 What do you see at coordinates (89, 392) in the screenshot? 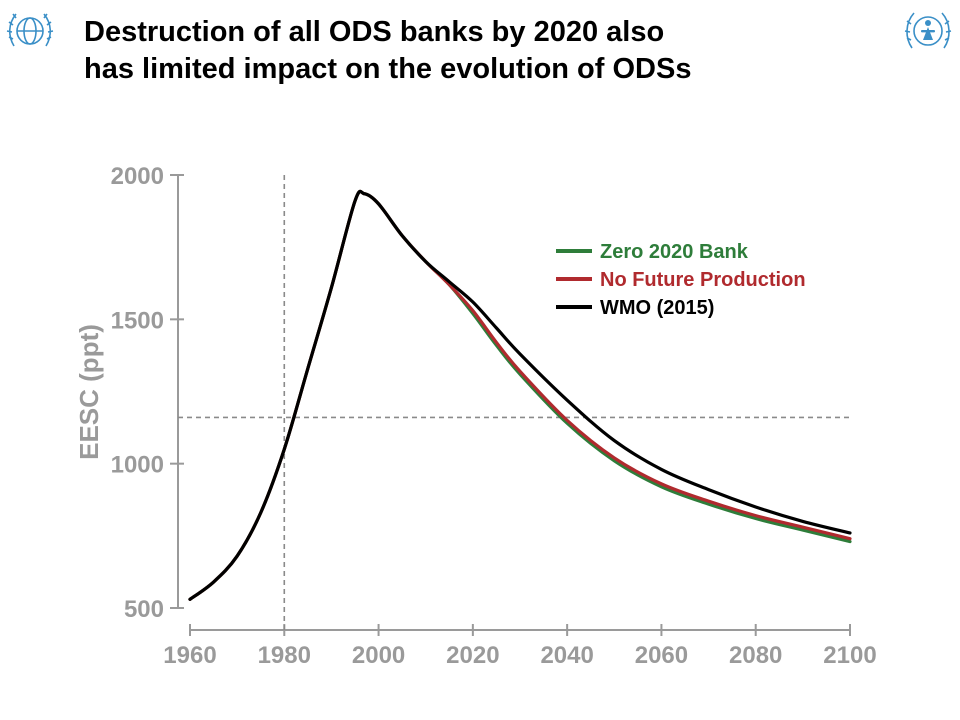
I see `y-axis-title: EESC (ppt)` at bounding box center [89, 392].